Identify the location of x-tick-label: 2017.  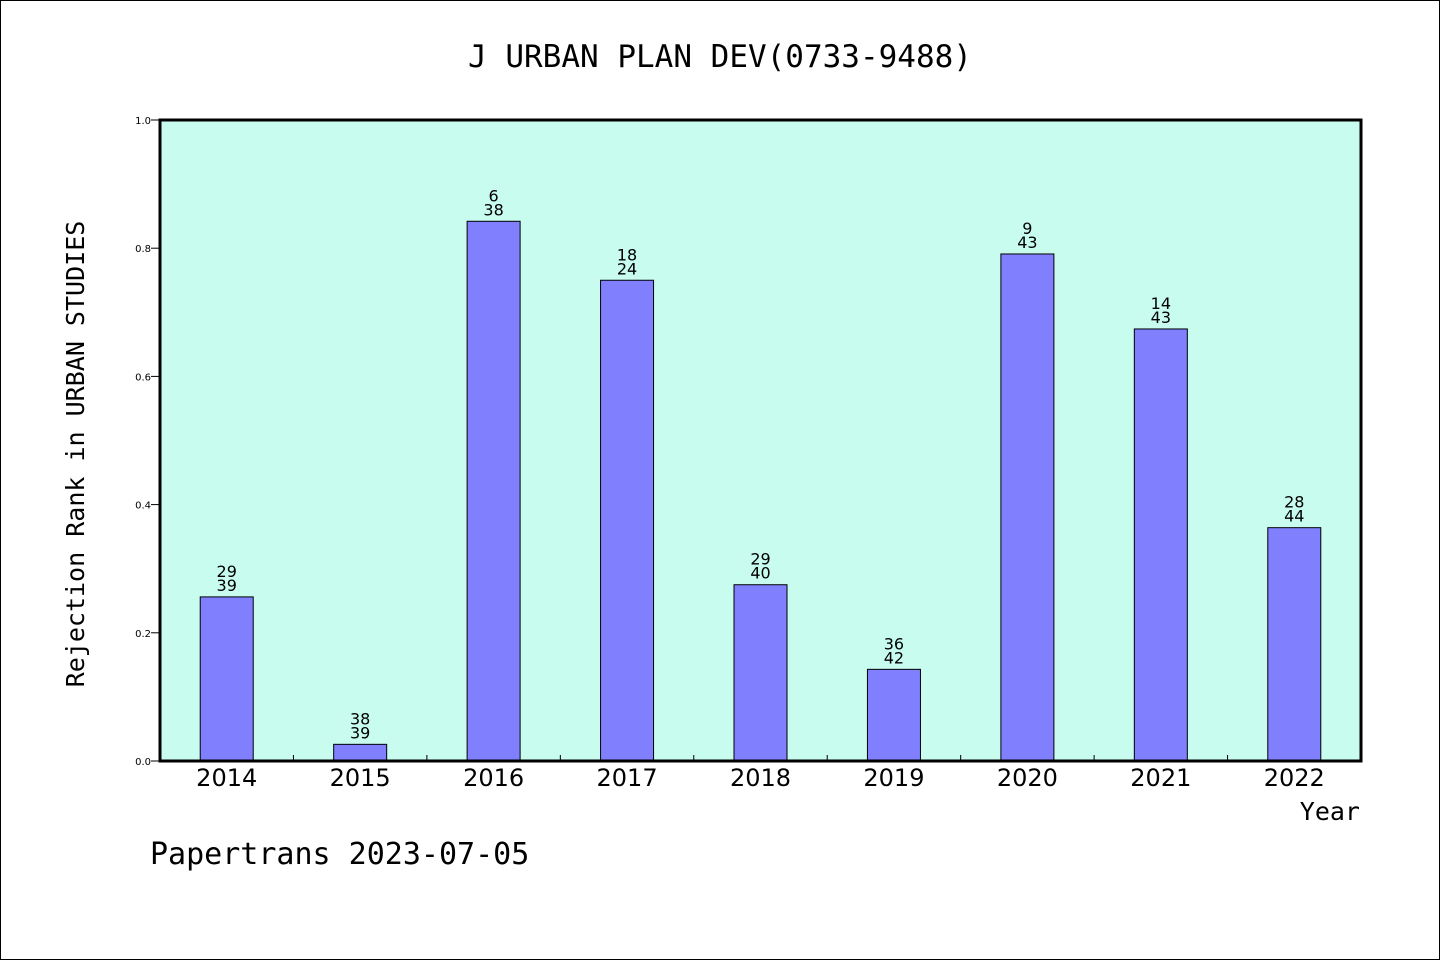
(627, 778).